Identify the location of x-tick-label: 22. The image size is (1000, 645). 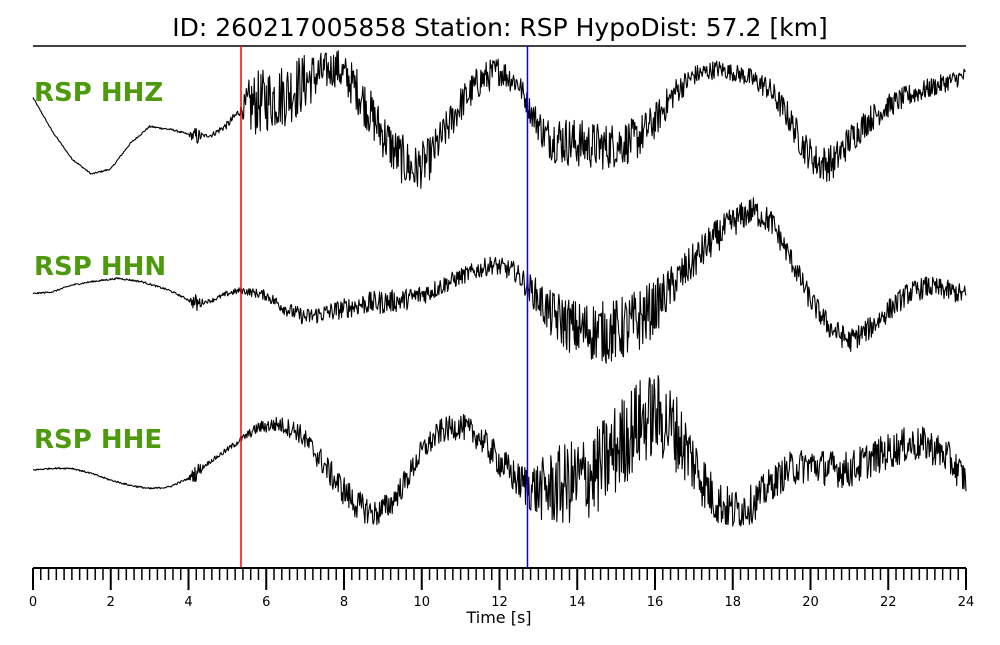
(888, 602).